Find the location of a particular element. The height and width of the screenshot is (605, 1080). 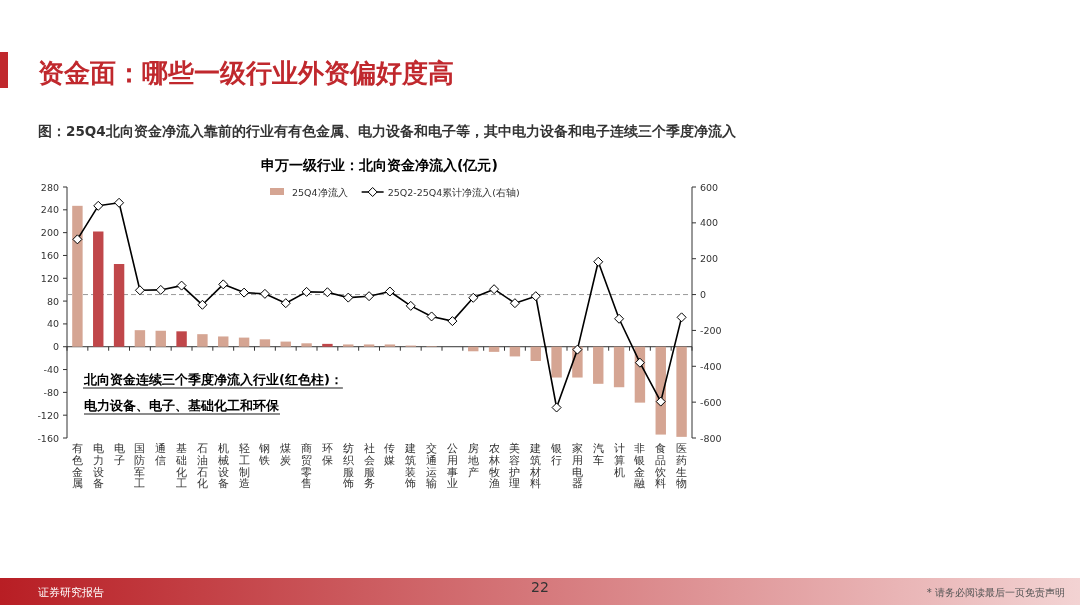

y-tick-label: -160 is located at coordinates (48, 438).